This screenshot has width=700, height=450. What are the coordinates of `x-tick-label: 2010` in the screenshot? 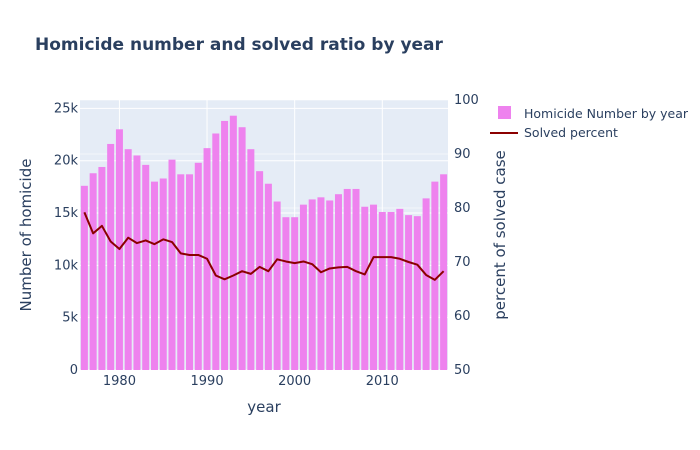 It's located at (382, 381).